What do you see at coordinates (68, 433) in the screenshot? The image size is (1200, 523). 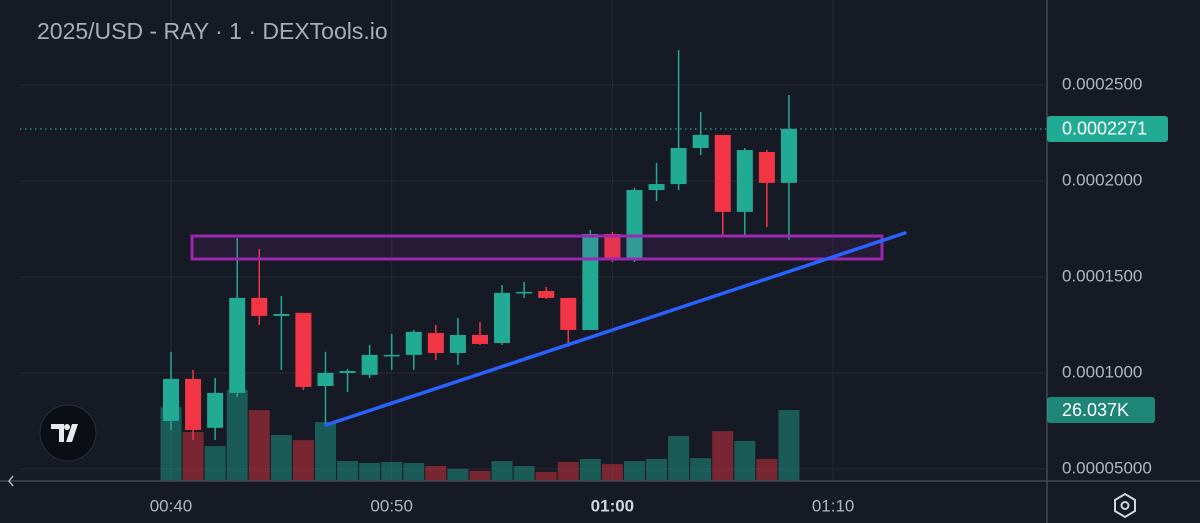 I see `logo` at bounding box center [68, 433].